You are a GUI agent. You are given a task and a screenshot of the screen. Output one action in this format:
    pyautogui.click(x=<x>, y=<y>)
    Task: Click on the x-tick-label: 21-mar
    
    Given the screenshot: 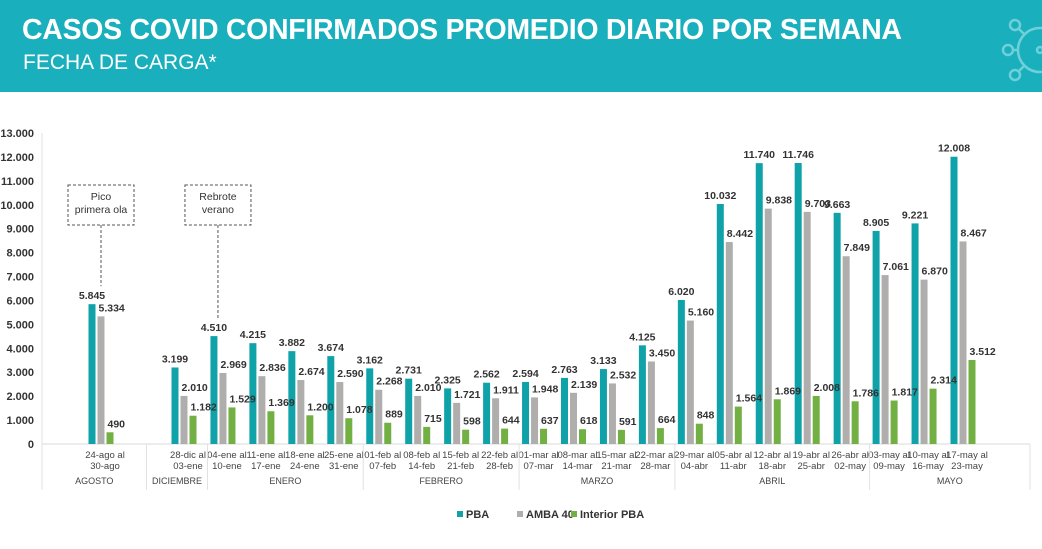 What is the action you would take?
    pyautogui.click(x=616, y=466)
    